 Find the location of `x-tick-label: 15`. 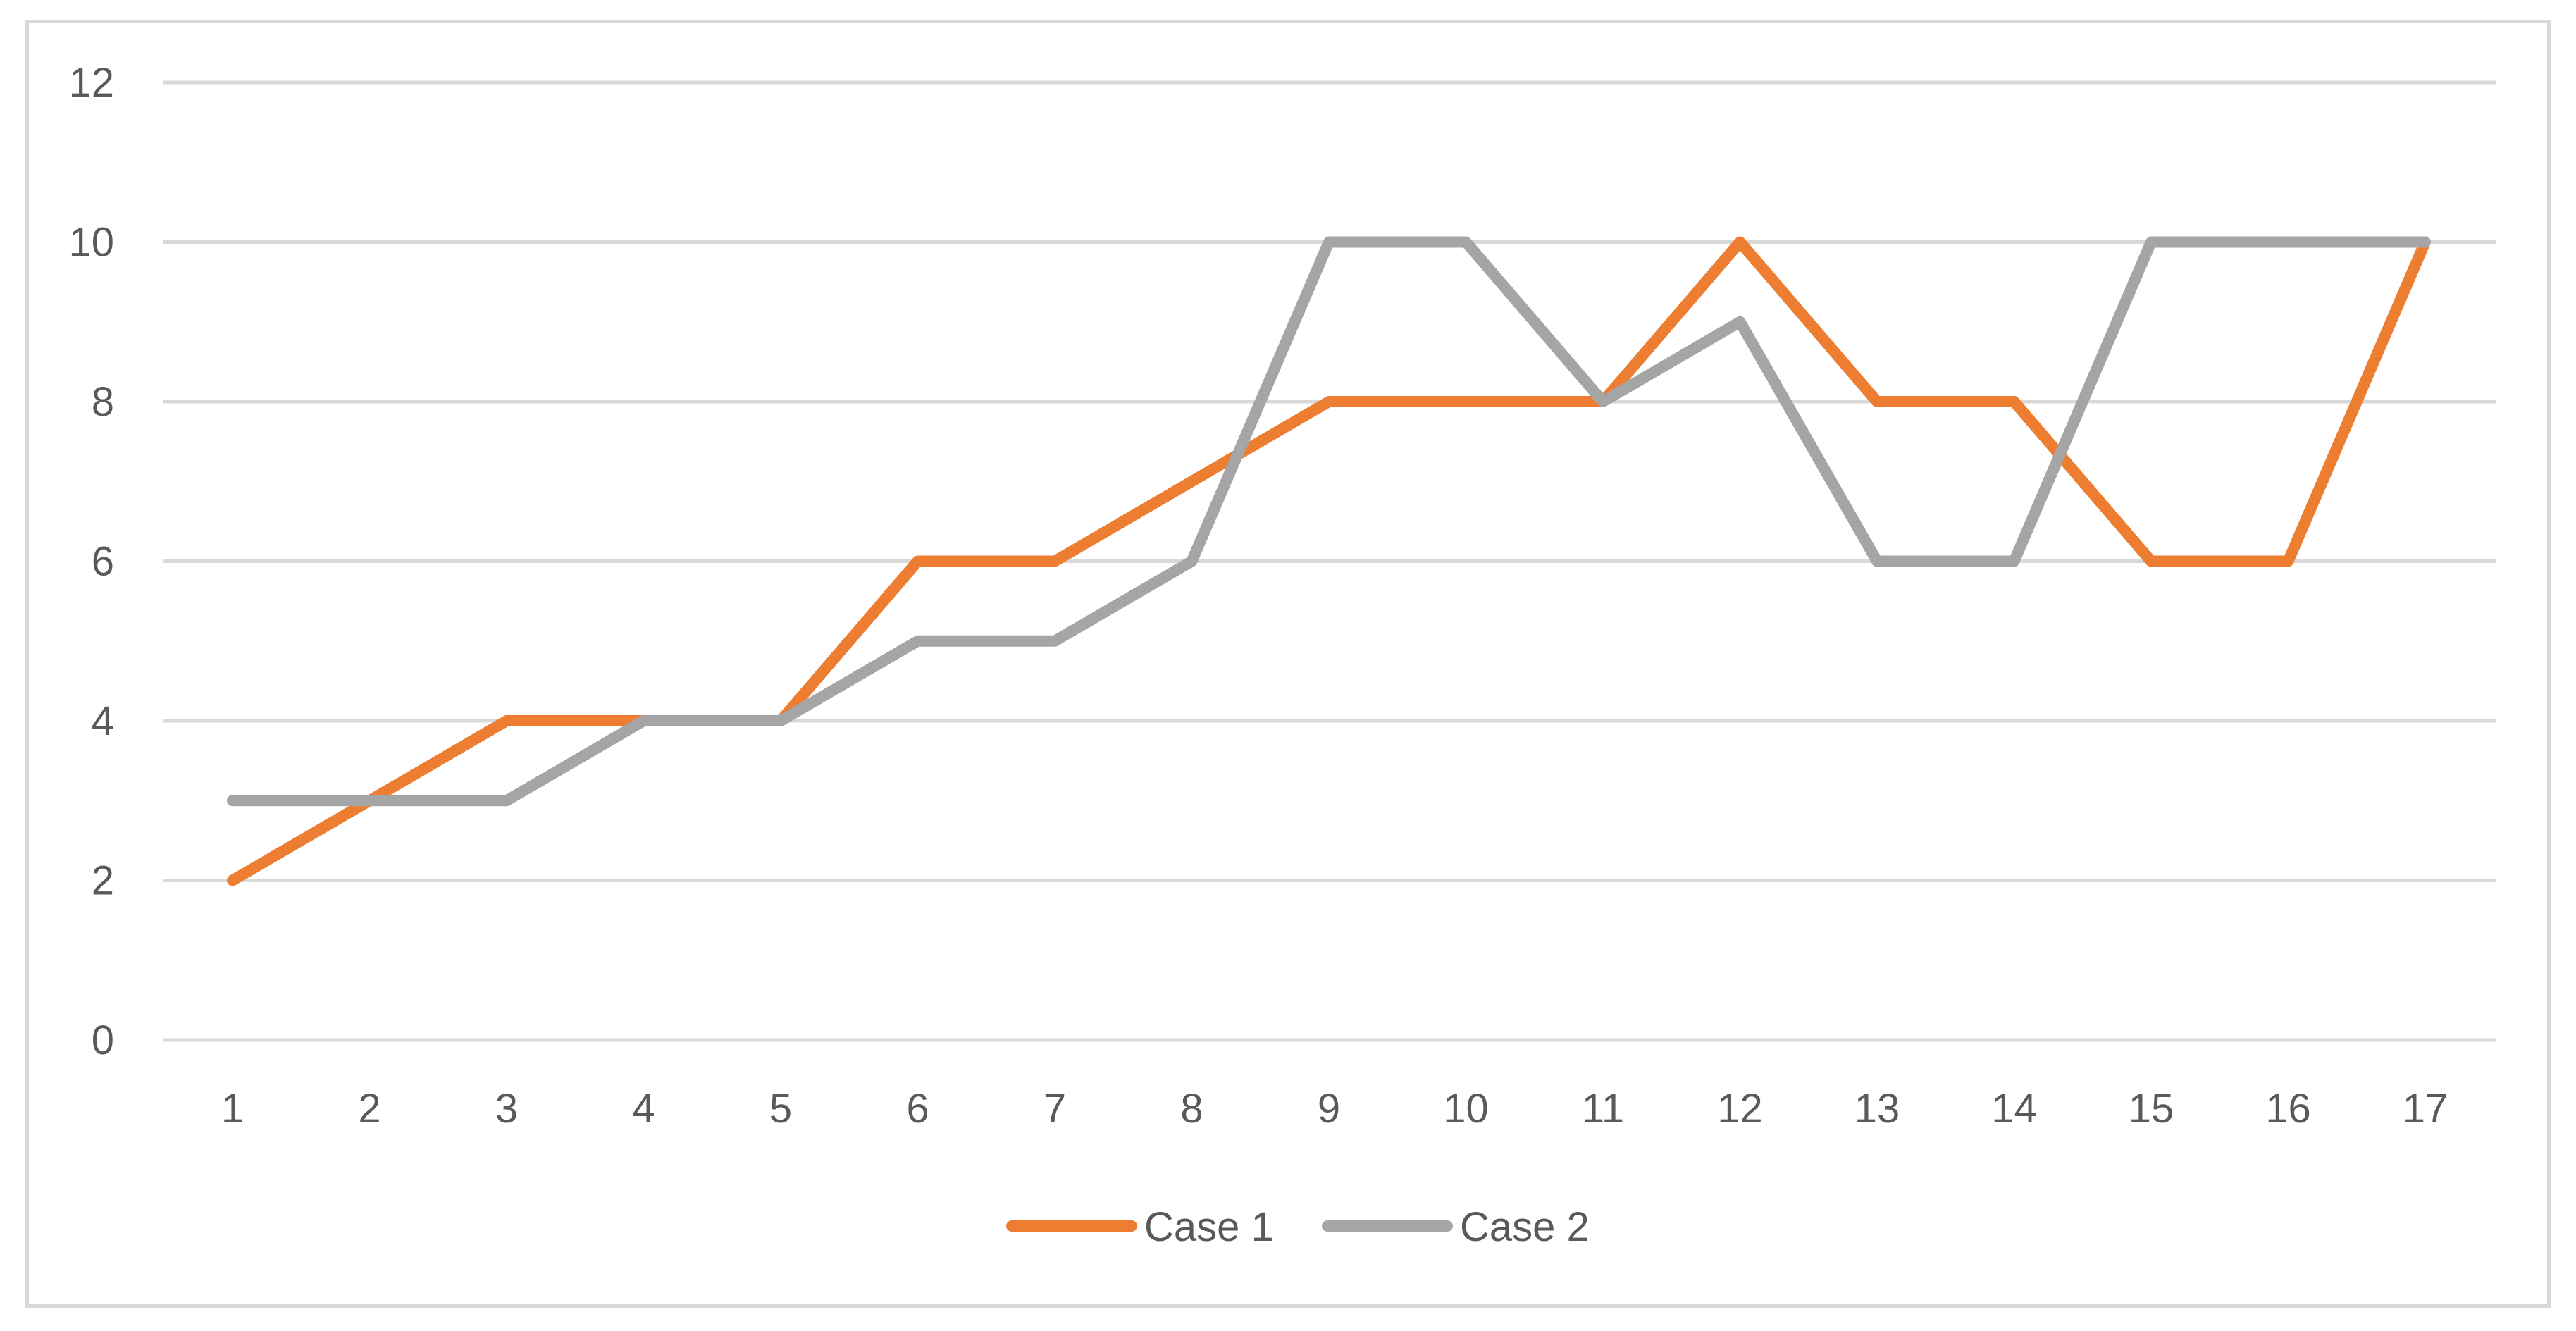

x-tick-label: 15 is located at coordinates (2151, 1109).